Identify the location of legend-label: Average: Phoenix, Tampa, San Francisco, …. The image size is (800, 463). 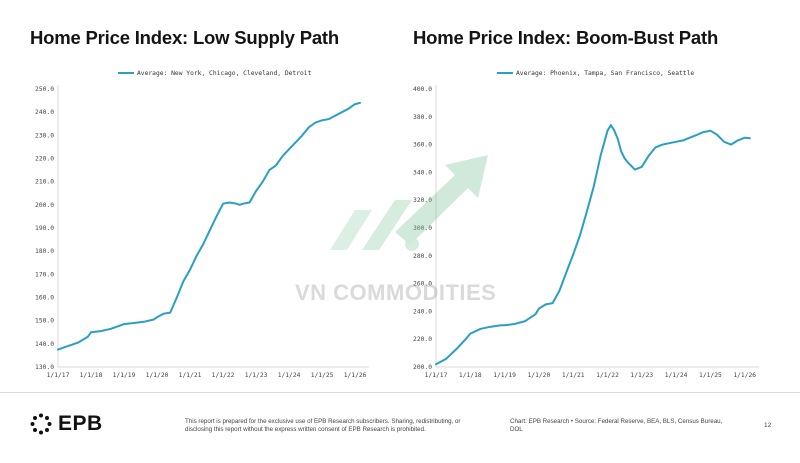
(605, 73).